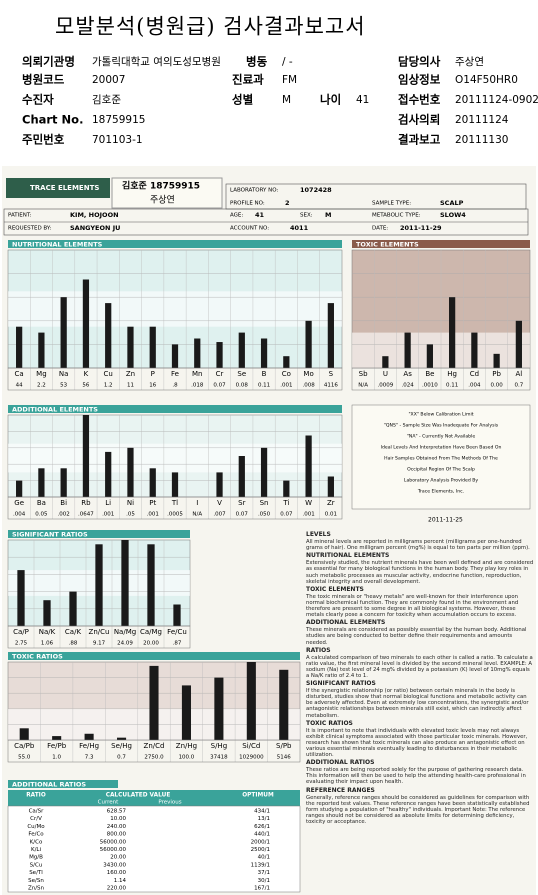 This screenshot has width=538, height=895. What do you see at coordinates (289, 80) in the screenshot?
I see `info-value: FM` at bounding box center [289, 80].